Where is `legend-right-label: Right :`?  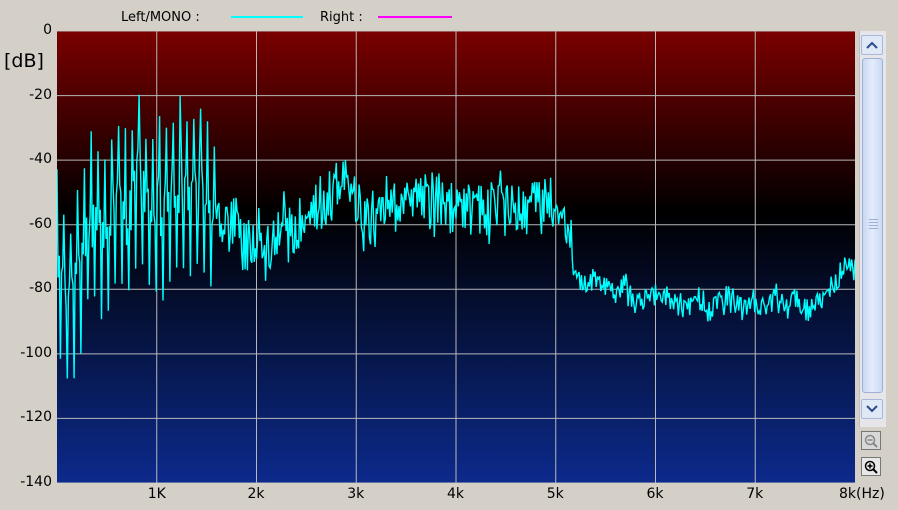
legend-right-label: Right : is located at coordinates (341, 17).